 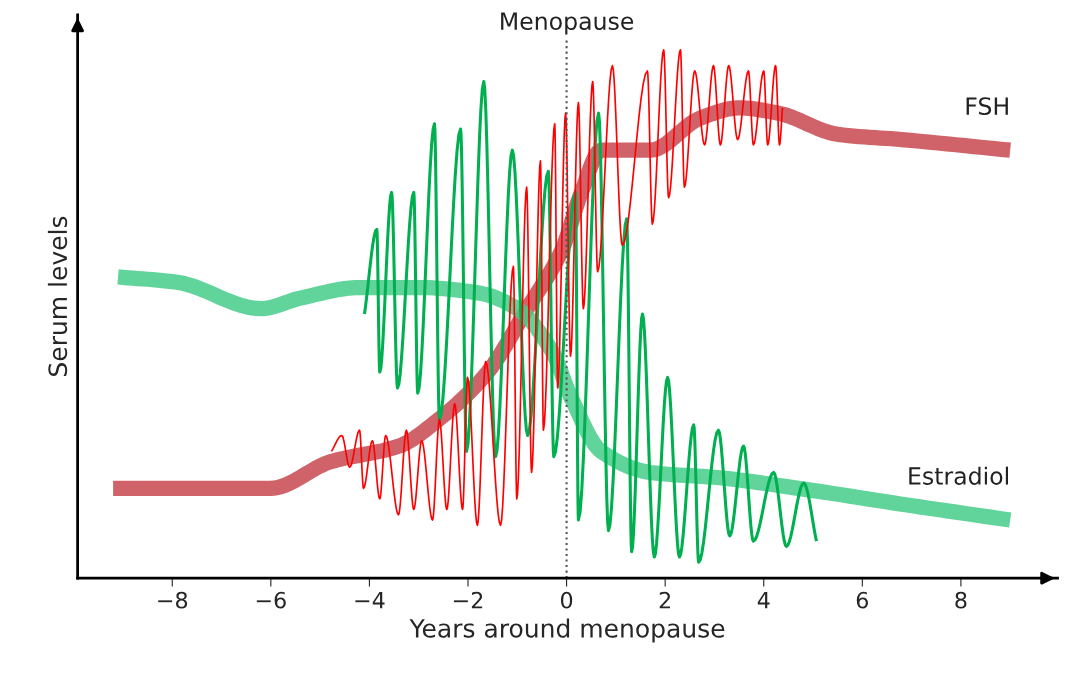 I want to click on x-tick-label: 4, so click(x=763, y=600).